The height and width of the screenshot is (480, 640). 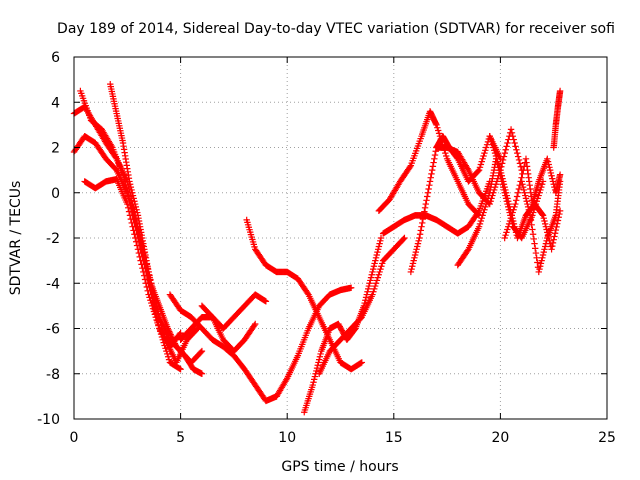 I want to click on y-axis-label: SDTVAR / TECUs, so click(x=16, y=238).